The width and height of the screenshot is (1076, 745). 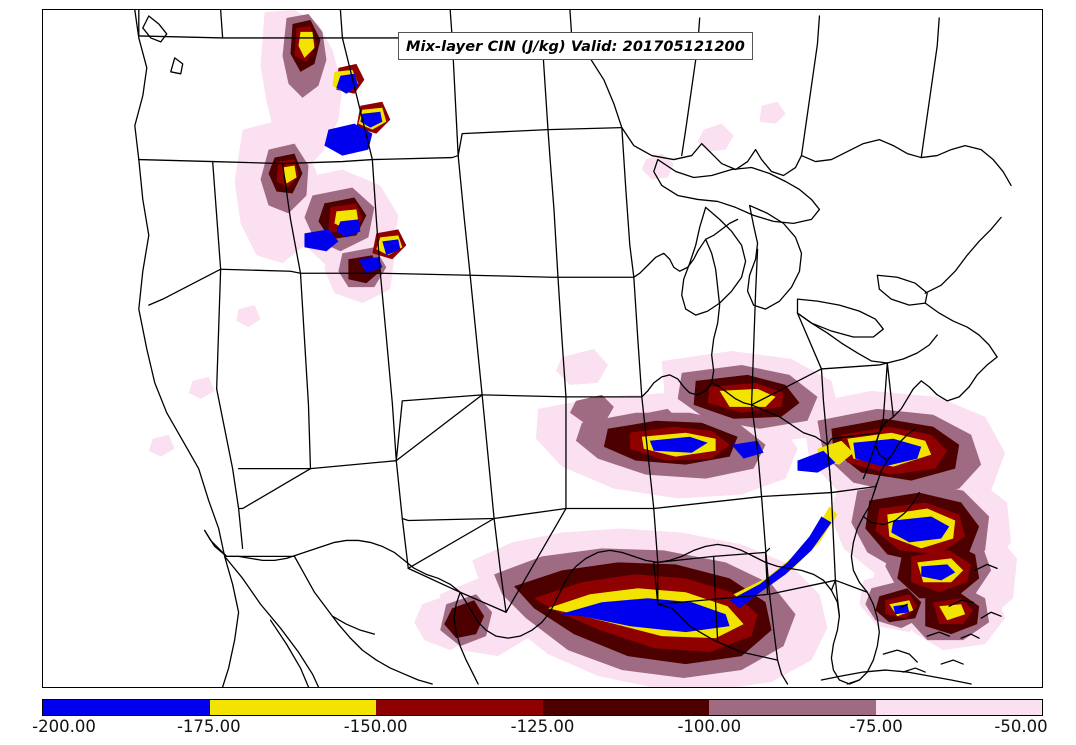 What do you see at coordinates (876, 726) in the screenshot?
I see `colorbar-tick--75: -75.00` at bounding box center [876, 726].